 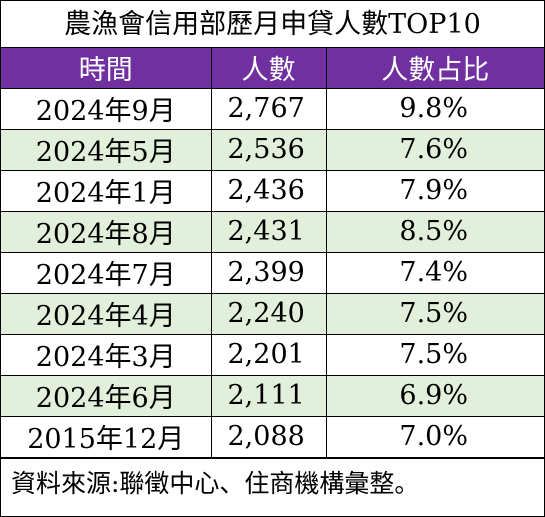 What do you see at coordinates (434, 231) in the screenshot?
I see `cell-ratio: 8.5%` at bounding box center [434, 231].